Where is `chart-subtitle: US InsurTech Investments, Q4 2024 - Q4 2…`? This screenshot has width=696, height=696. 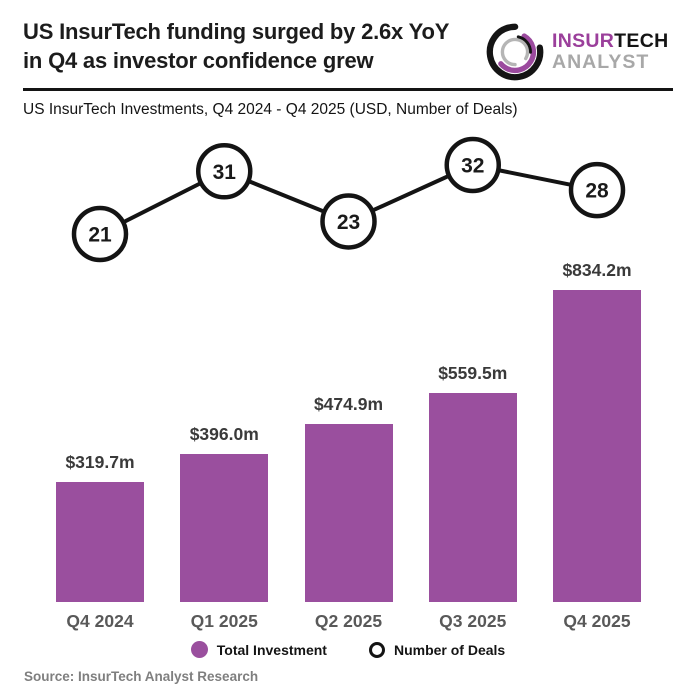 chart-subtitle: US InsurTech Investments, Q4 2024 - Q4 2… is located at coordinates (270, 109).